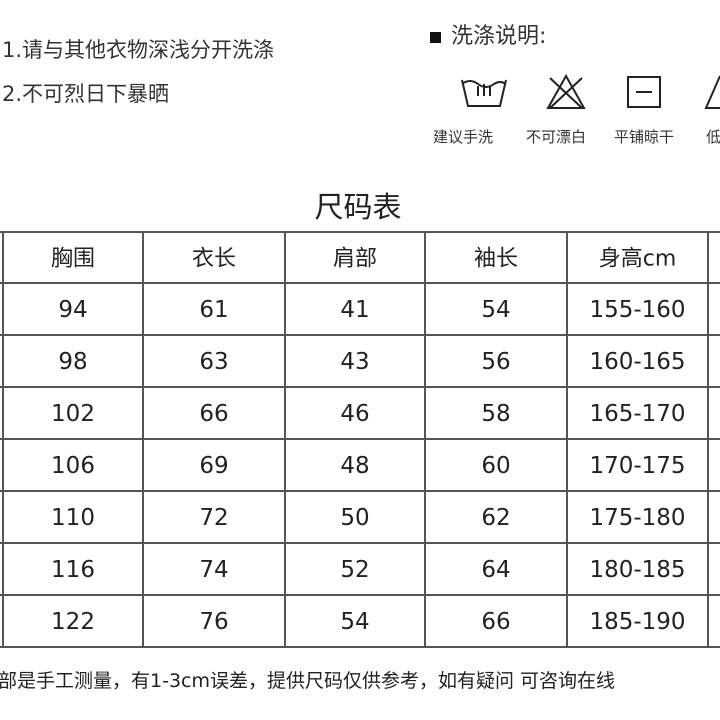  What do you see at coordinates (637, 362) in the screenshot?
I see `table-cell: 160-165` at bounding box center [637, 362].